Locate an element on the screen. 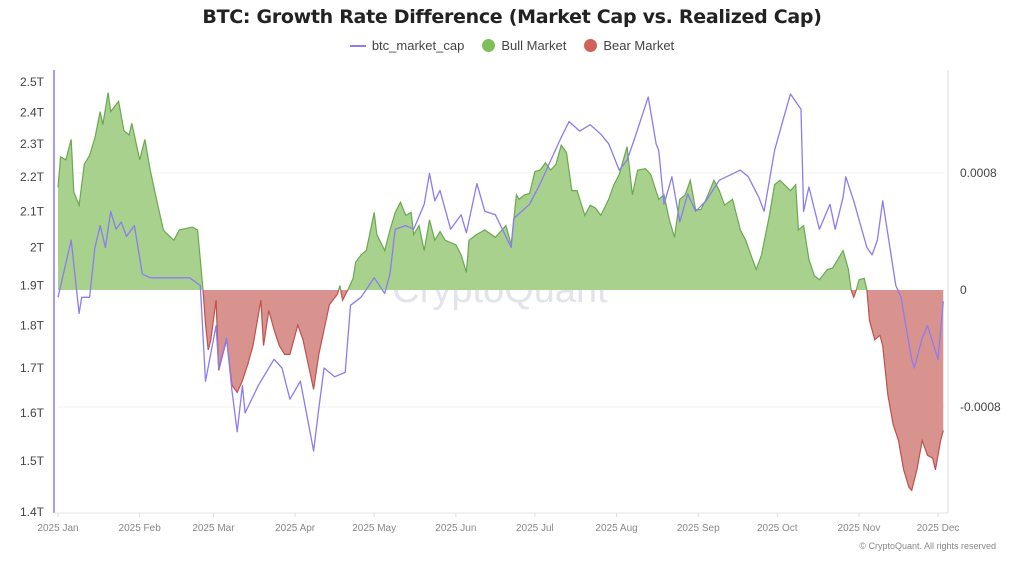  legend-label: Bear Market is located at coordinates (639, 45).